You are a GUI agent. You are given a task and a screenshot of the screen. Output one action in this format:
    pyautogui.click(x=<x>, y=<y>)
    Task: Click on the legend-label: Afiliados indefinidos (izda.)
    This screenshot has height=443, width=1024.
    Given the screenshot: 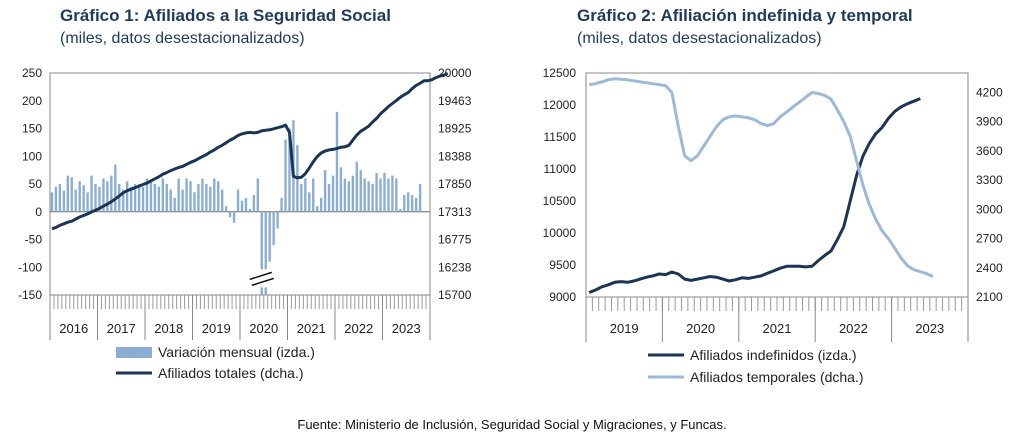 What is the action you would take?
    pyautogui.click(x=773, y=355)
    